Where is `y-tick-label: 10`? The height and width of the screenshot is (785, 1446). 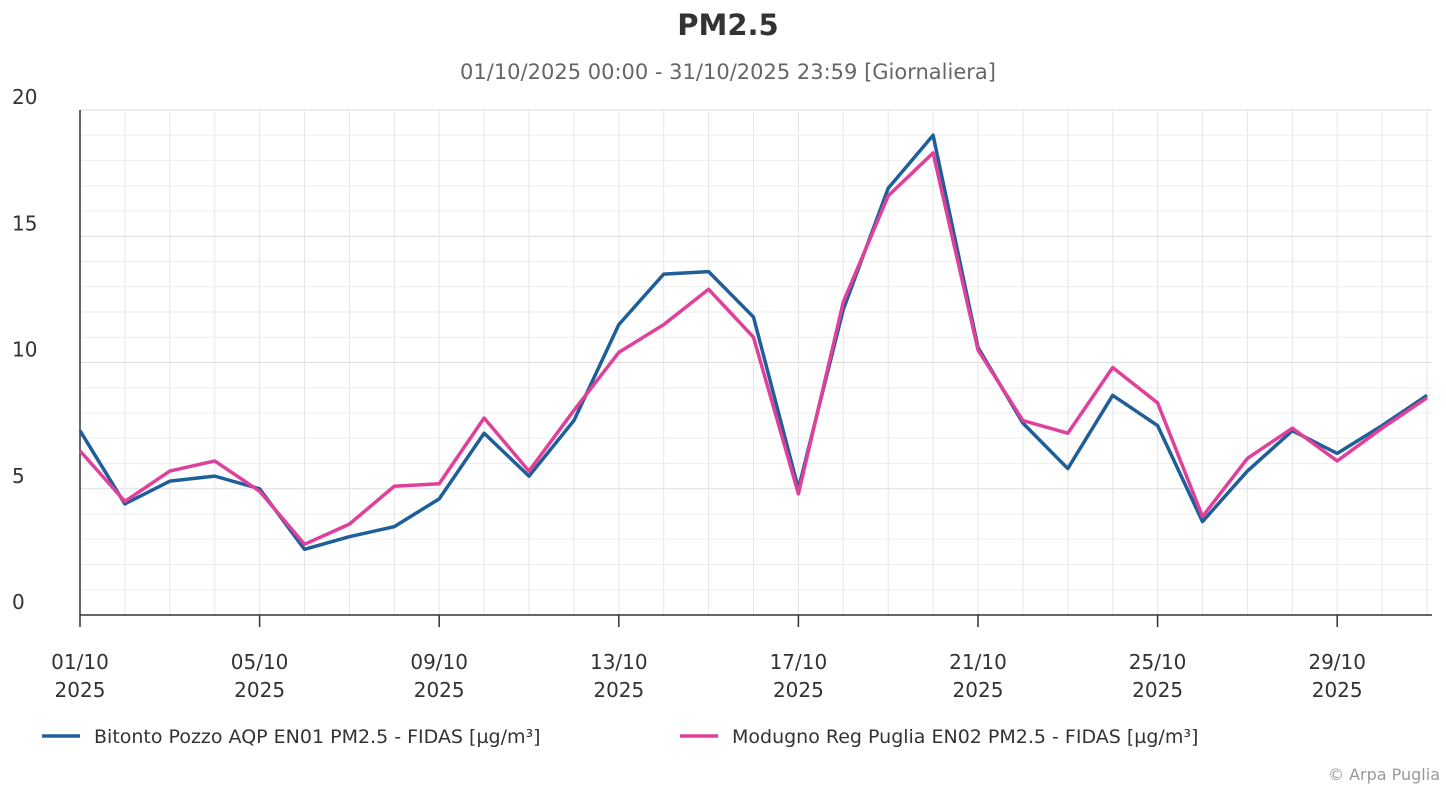 y-tick-label: 10 is located at coordinates (24, 350).